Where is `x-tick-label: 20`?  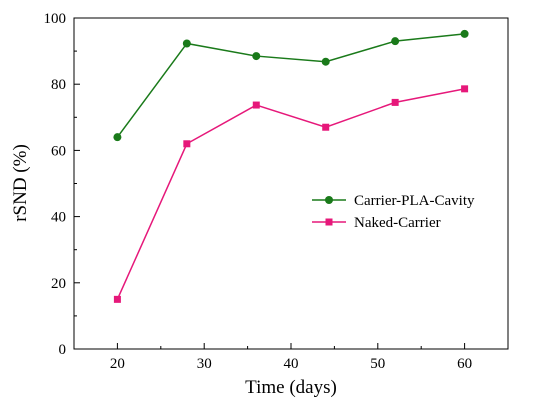
x-tick-label: 20 is located at coordinates (117, 364).